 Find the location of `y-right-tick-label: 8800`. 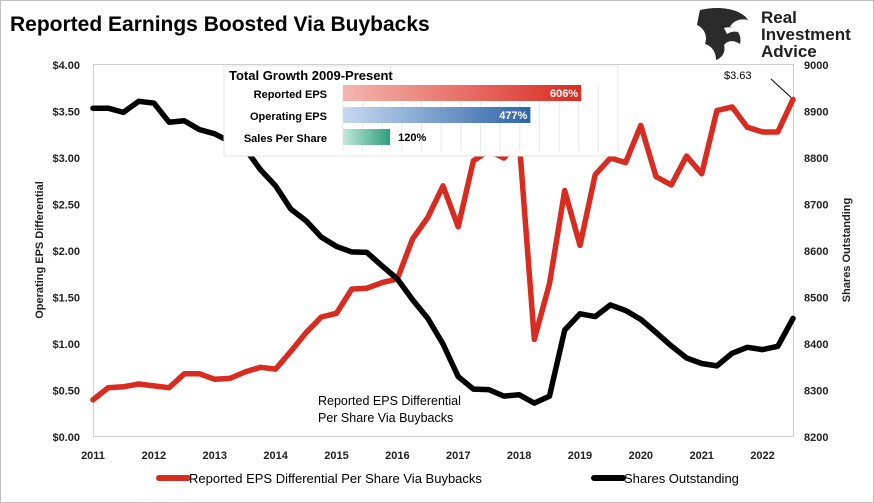

y-right-tick-label: 8800 is located at coordinates (816, 159).